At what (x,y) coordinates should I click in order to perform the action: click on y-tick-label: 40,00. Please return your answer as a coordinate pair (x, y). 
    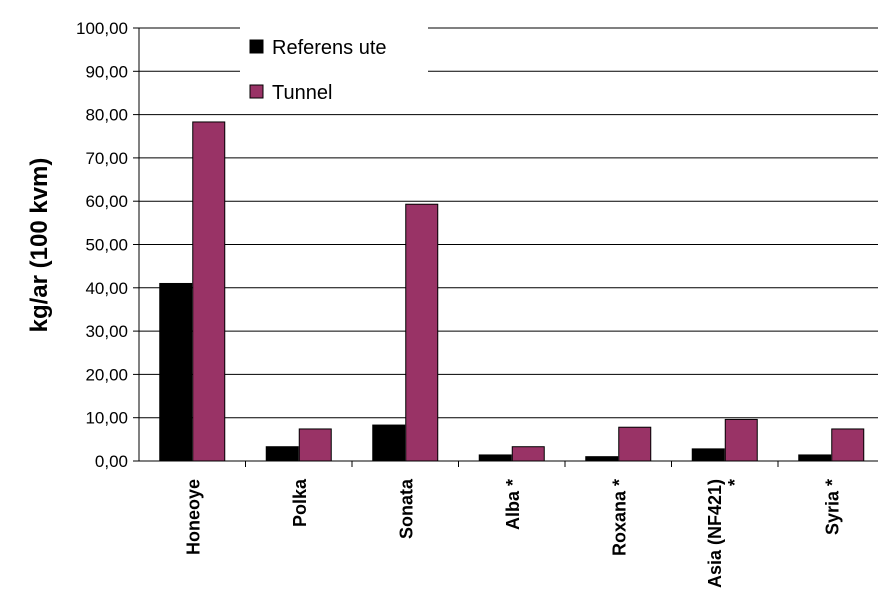
    Looking at the image, I should click on (106, 288).